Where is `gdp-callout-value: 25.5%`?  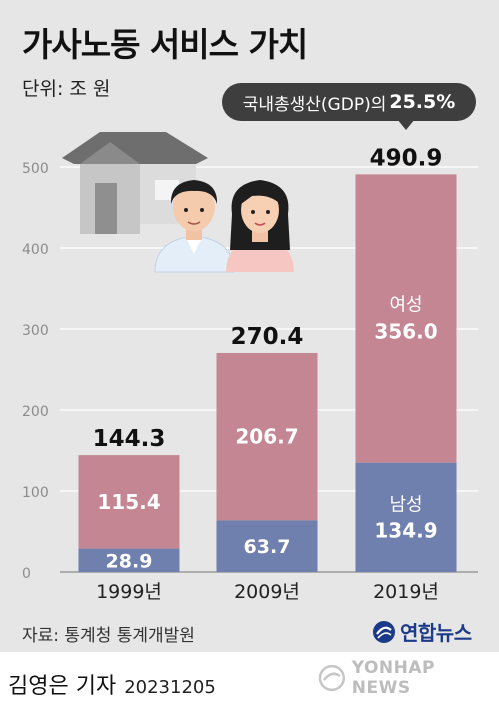
gdp-callout-value: 25.5% is located at coordinates (422, 102).